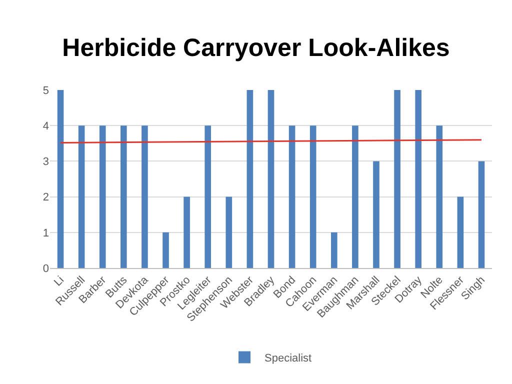 The height and width of the screenshot is (384, 512). Describe the element at coordinates (45, 90) in the screenshot. I see `y-tick-label: 5` at that location.